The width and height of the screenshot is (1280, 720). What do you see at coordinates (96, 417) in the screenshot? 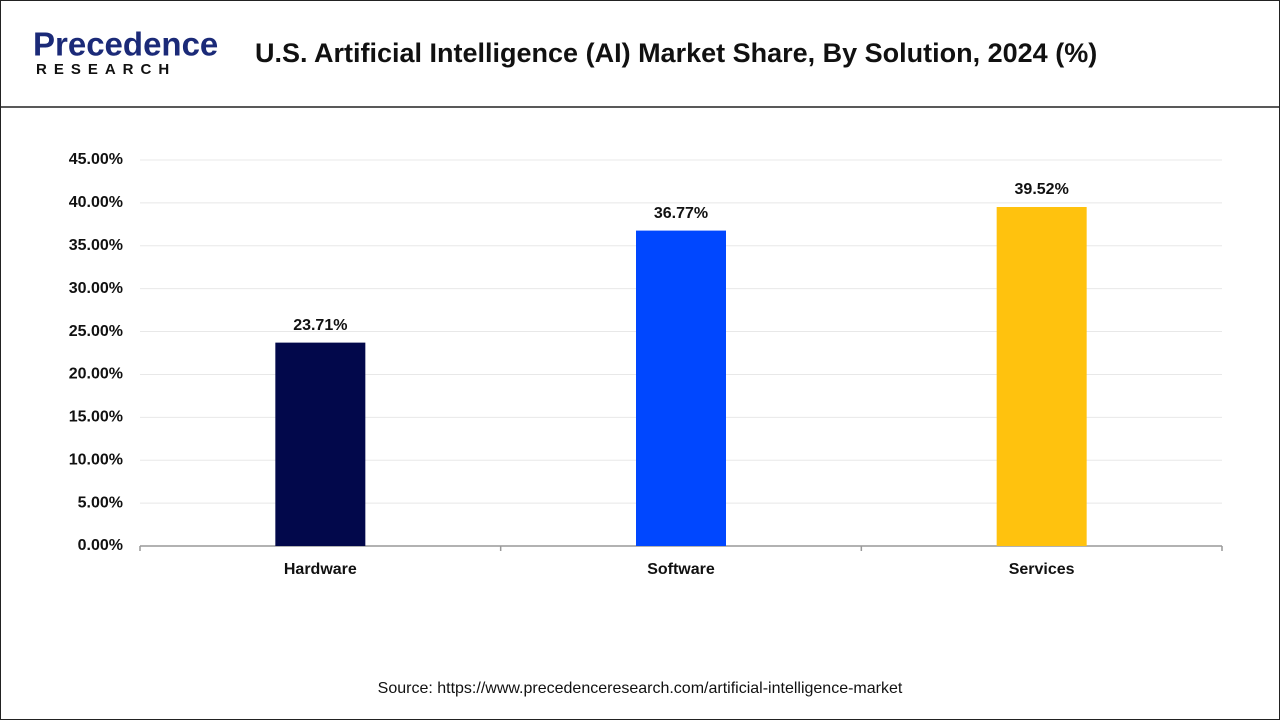
I see `y-tick-label: 15.00%` at bounding box center [96, 417].